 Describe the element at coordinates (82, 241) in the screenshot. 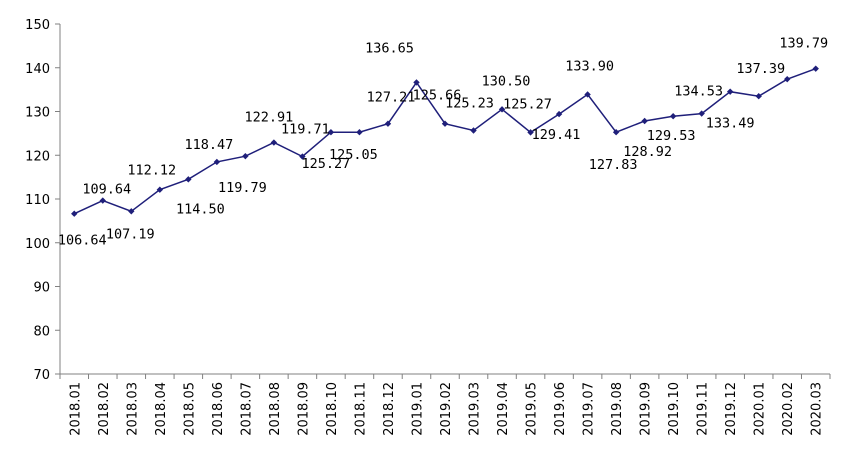

I see `data-label: 106.64` at that location.